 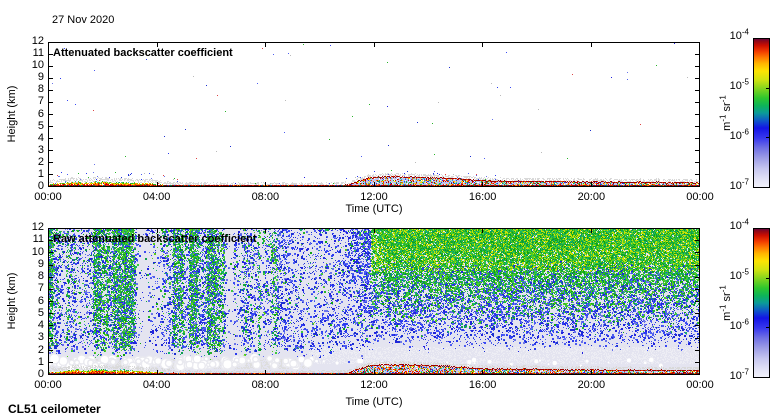 What do you see at coordinates (143, 53) in the screenshot?
I see `panel-title-attenuated: Attenuated backscatter coefficient` at bounding box center [143, 53].